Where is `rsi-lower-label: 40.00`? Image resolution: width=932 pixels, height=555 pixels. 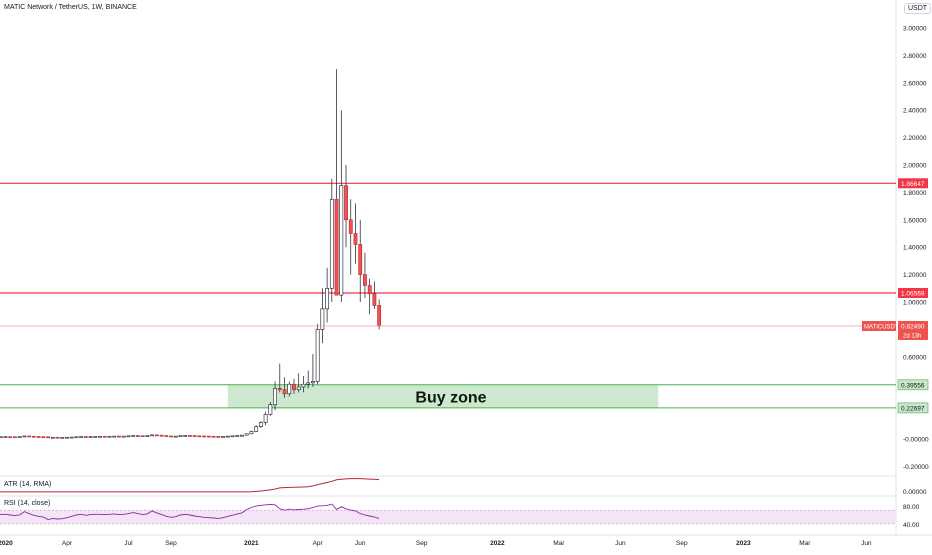
rsi-lower-label: 40.00 is located at coordinates (911, 525).